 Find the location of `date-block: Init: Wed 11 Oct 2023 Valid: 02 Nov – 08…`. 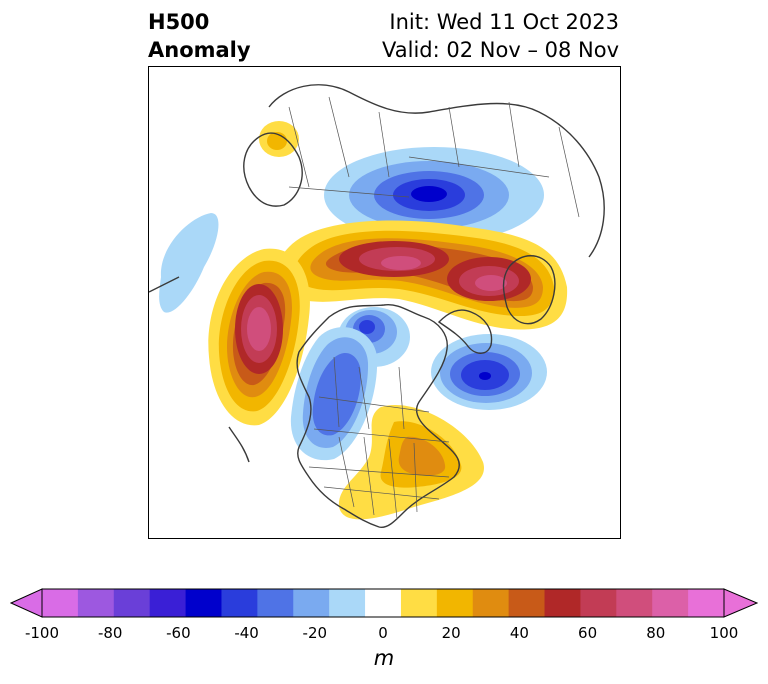

date-block: Init: Wed 11 Oct 2023 Valid: 02 Nov – 08… is located at coordinates (500, 36).